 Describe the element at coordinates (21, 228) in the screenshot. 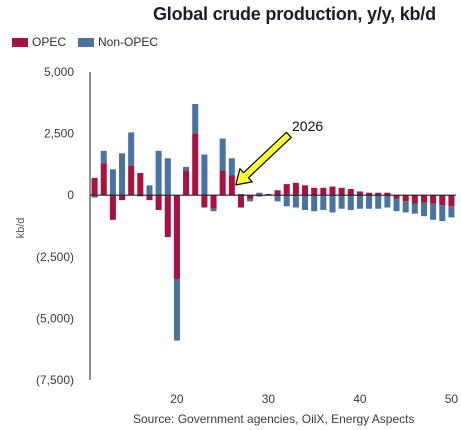

I see `y-axis-label: kb/d` at that location.